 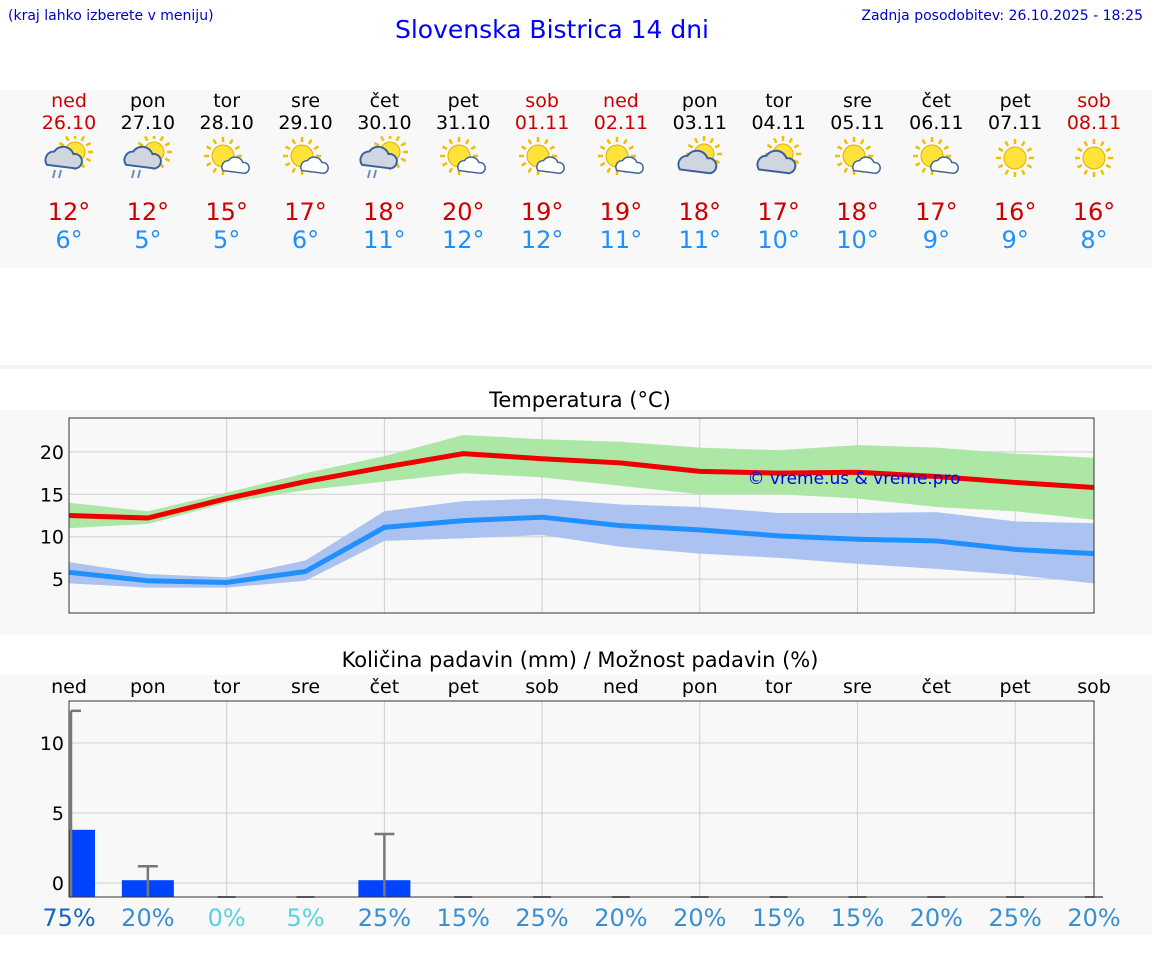 I want to click on y-tick-label: 0, so click(x=58, y=884).